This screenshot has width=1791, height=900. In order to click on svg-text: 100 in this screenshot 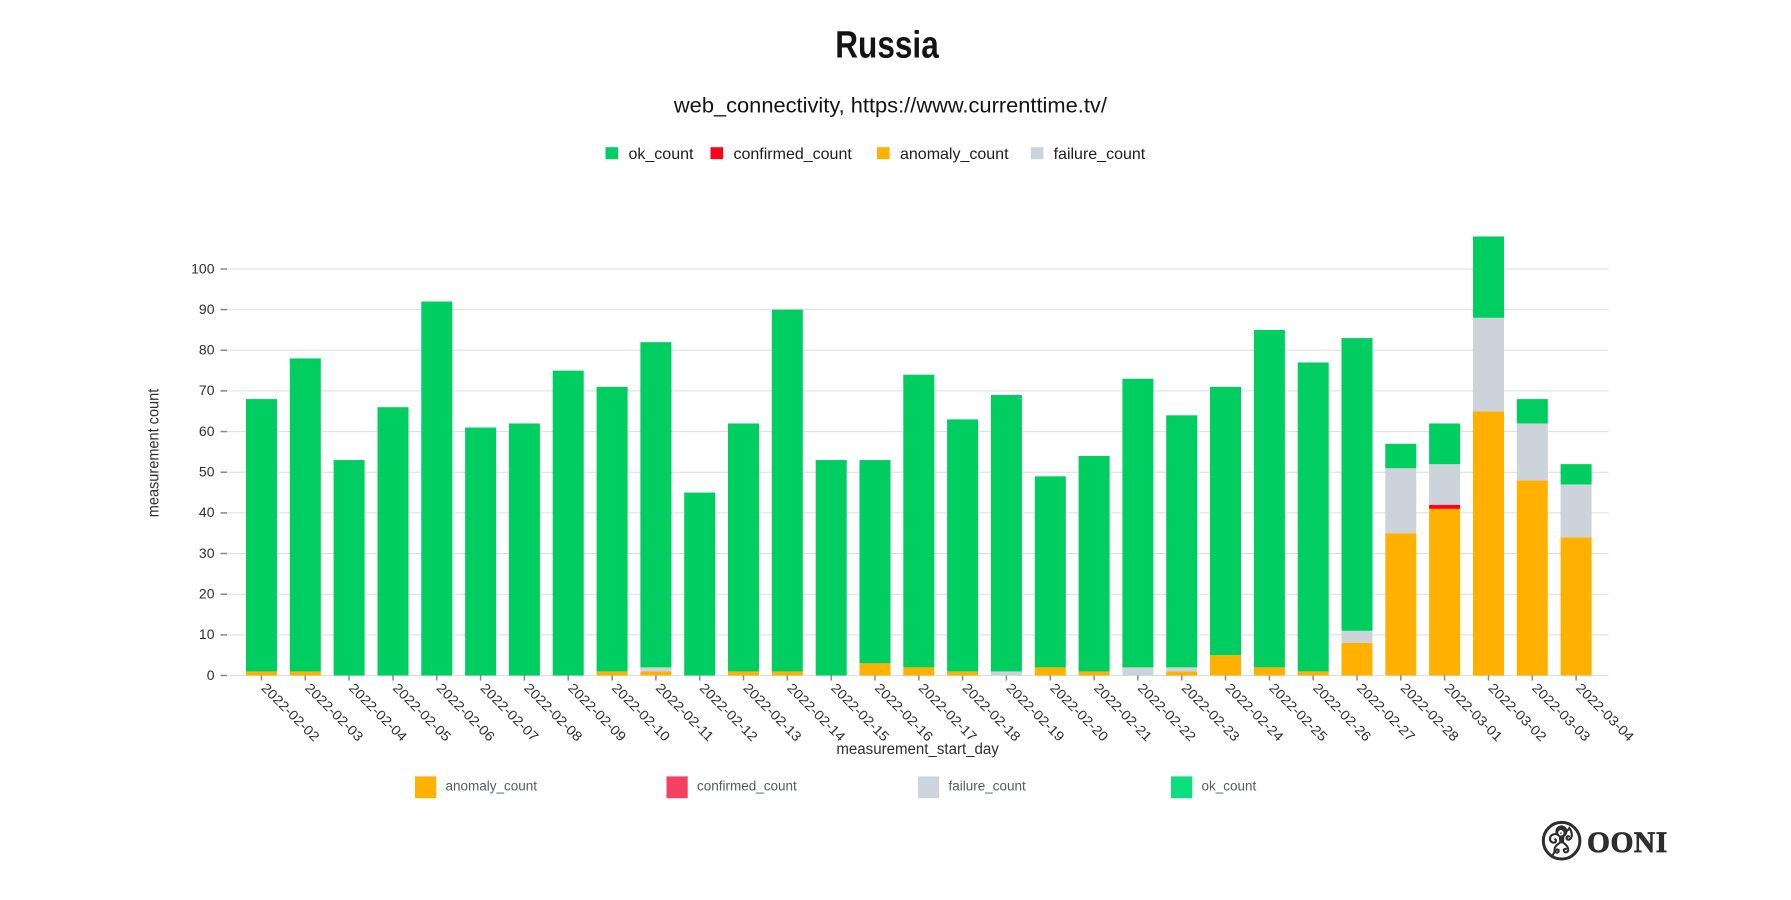, I will do `click(203, 268)`.